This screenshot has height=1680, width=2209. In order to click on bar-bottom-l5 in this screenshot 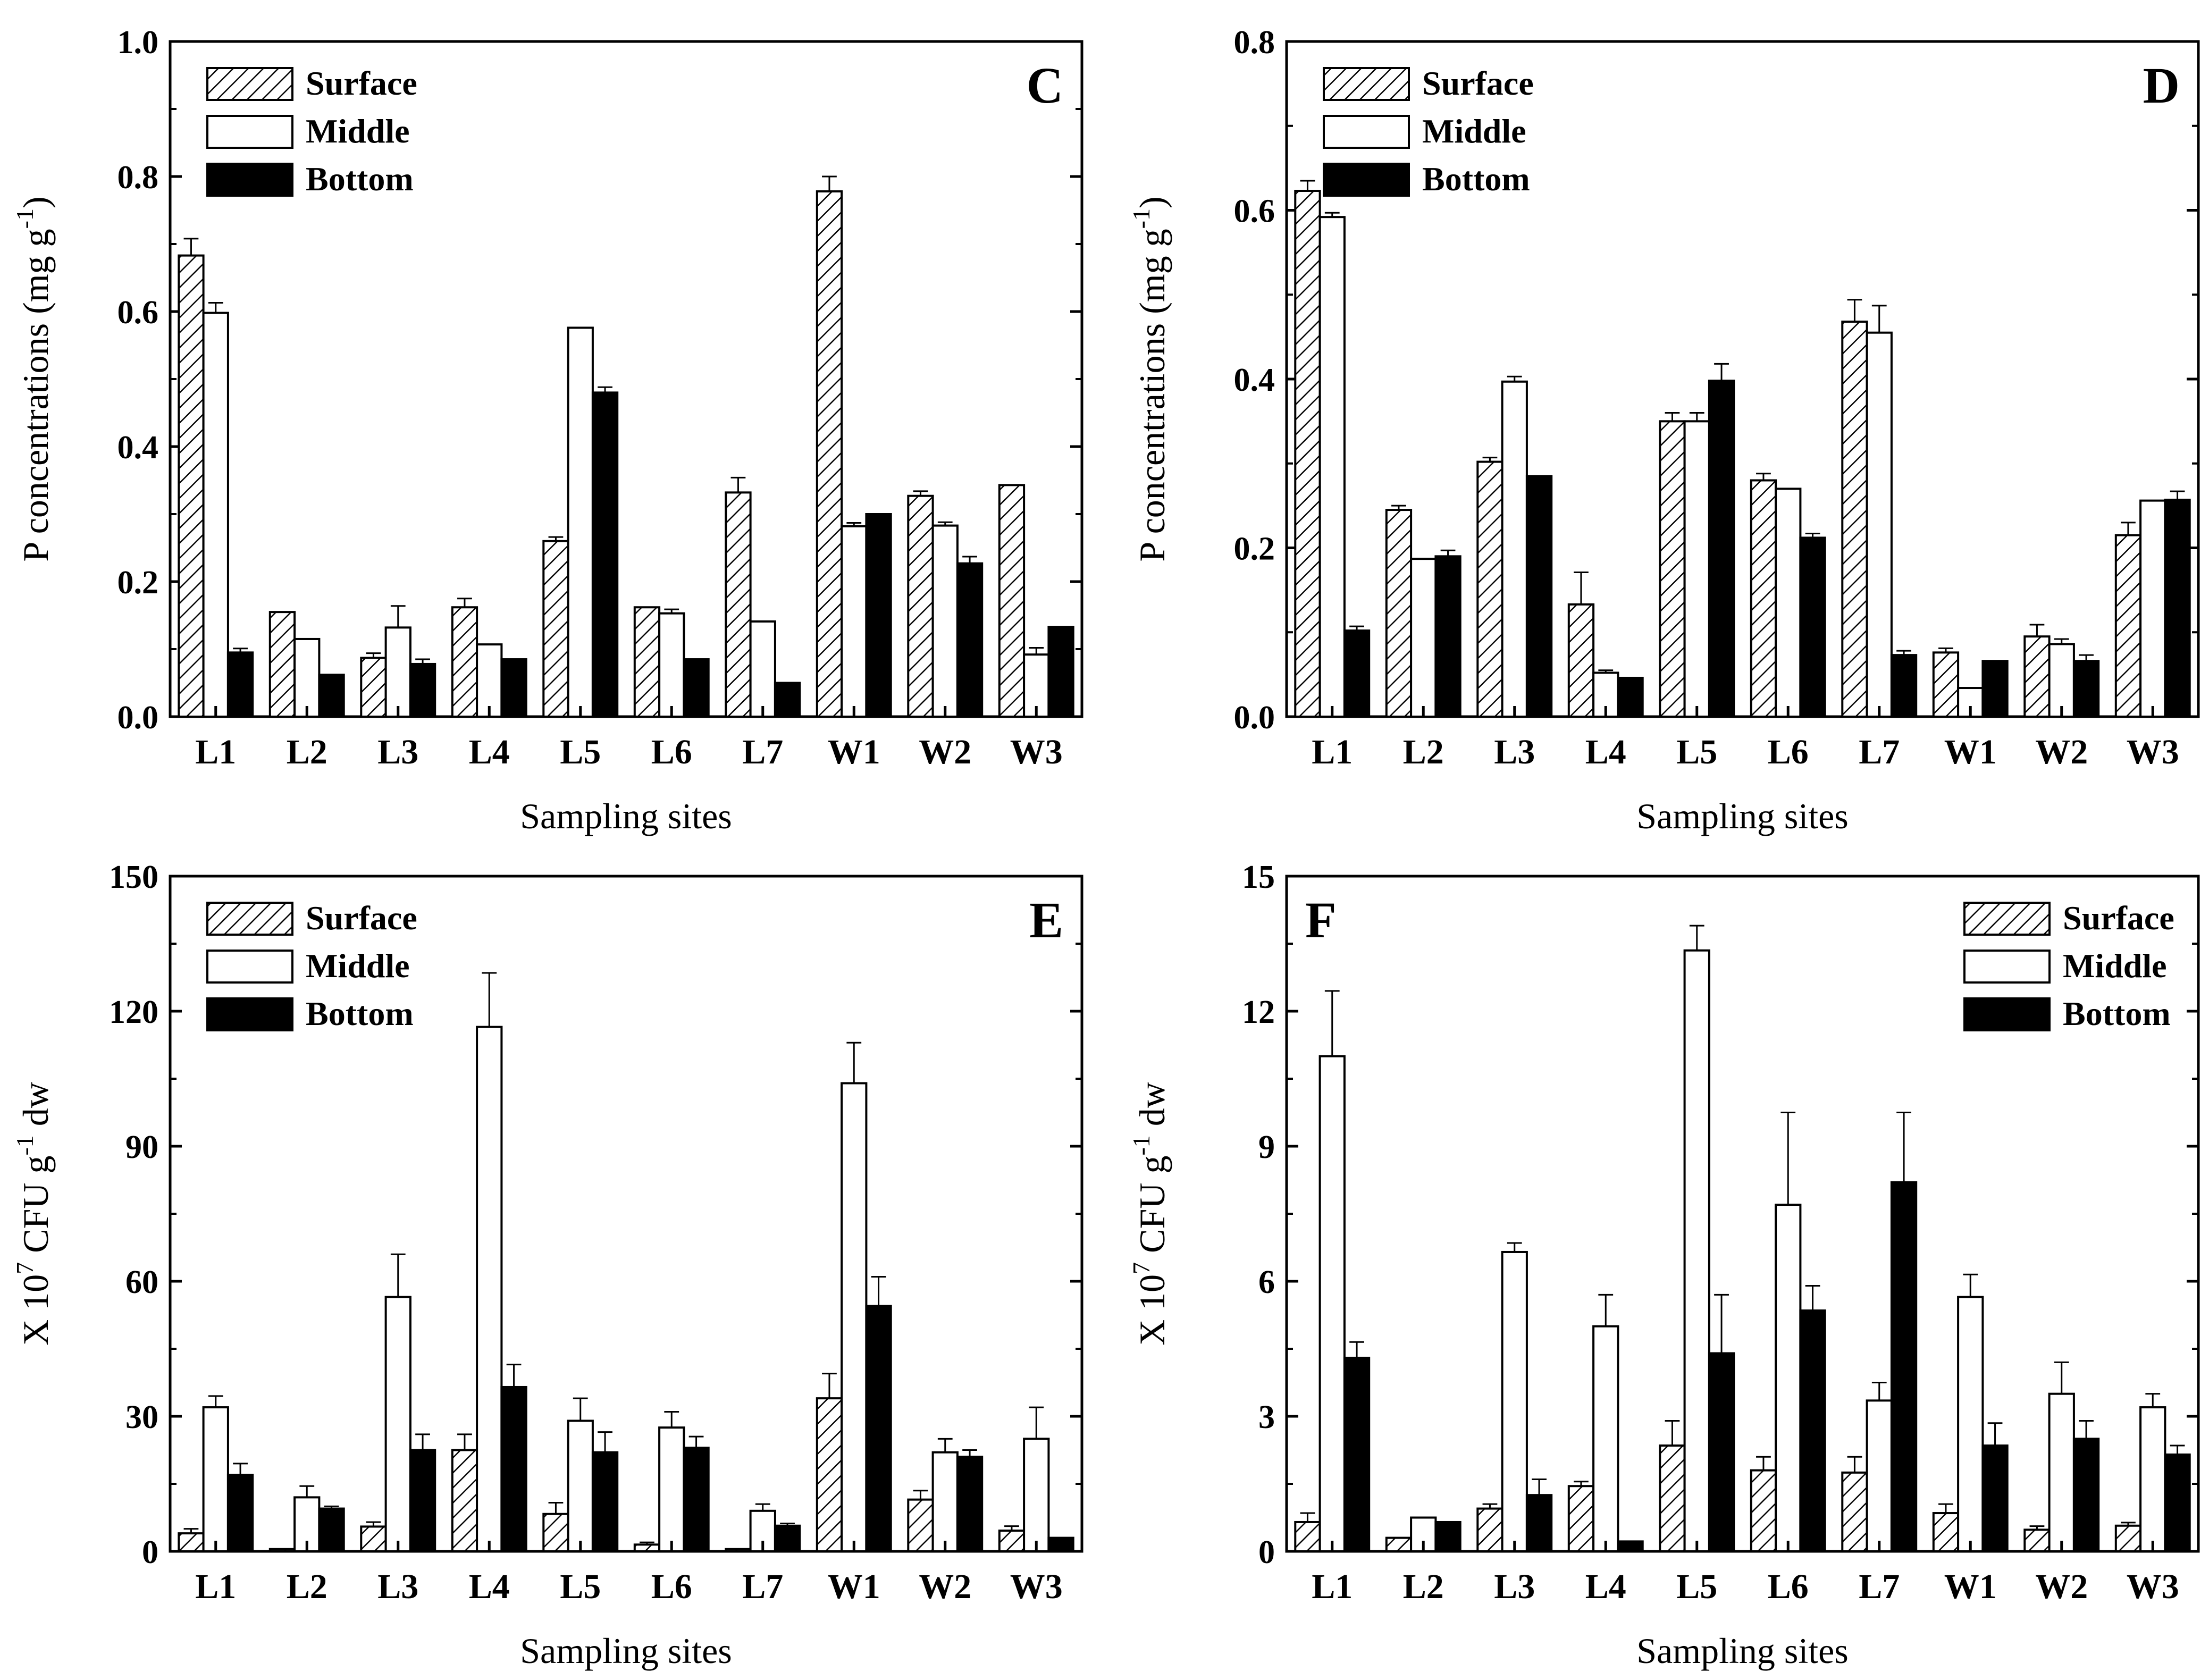, I will do `click(1722, 549)`.